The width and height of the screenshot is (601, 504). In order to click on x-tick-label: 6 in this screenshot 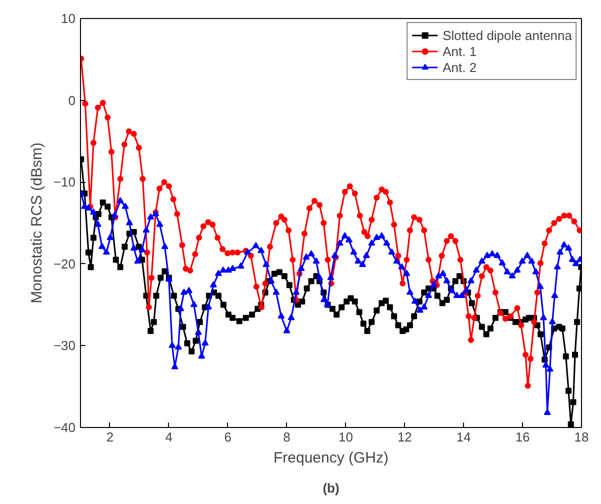, I will do `click(228, 437)`.